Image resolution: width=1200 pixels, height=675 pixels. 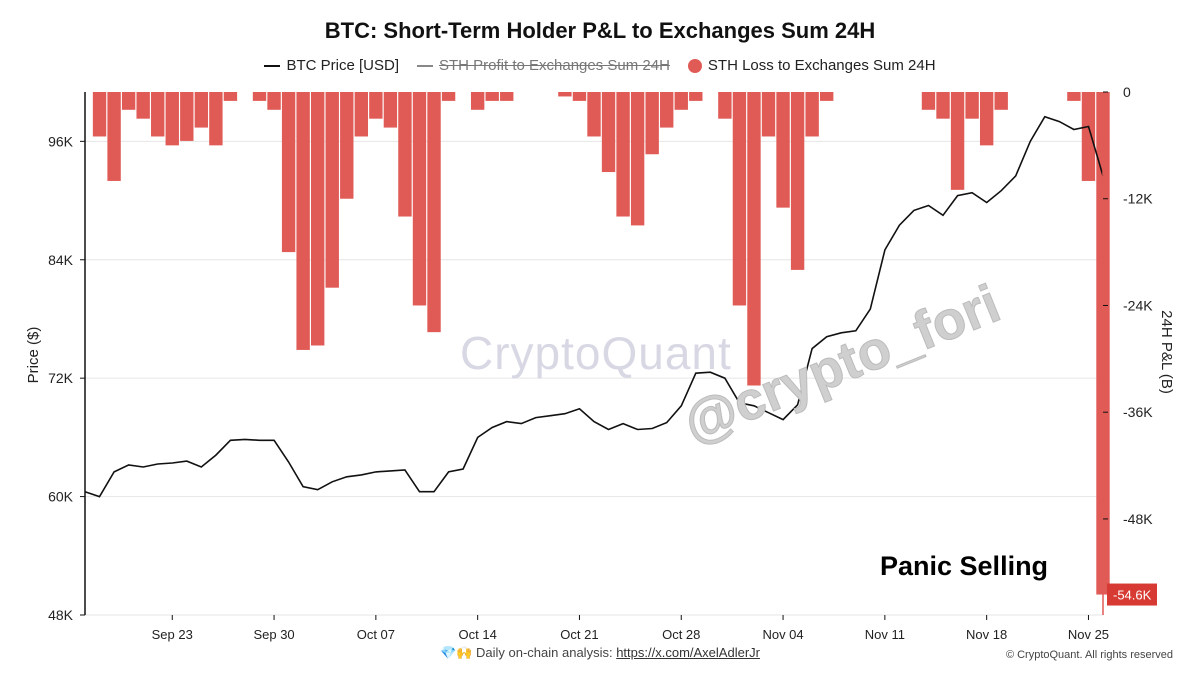 I want to click on x-tick-label: Sep 23, so click(x=172, y=634).